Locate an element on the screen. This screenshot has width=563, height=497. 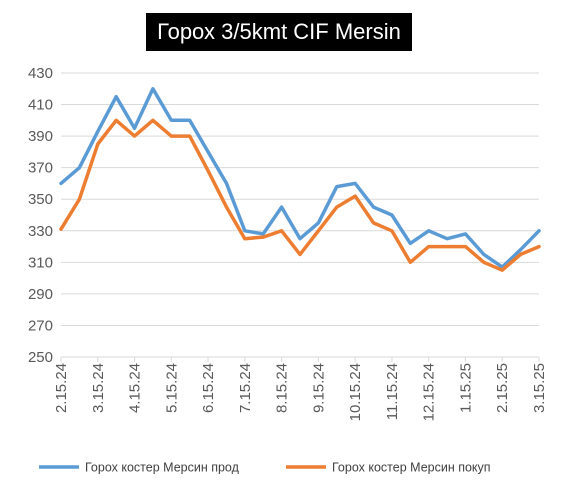
x-tick-label: 5.15.24 is located at coordinates (171, 388).